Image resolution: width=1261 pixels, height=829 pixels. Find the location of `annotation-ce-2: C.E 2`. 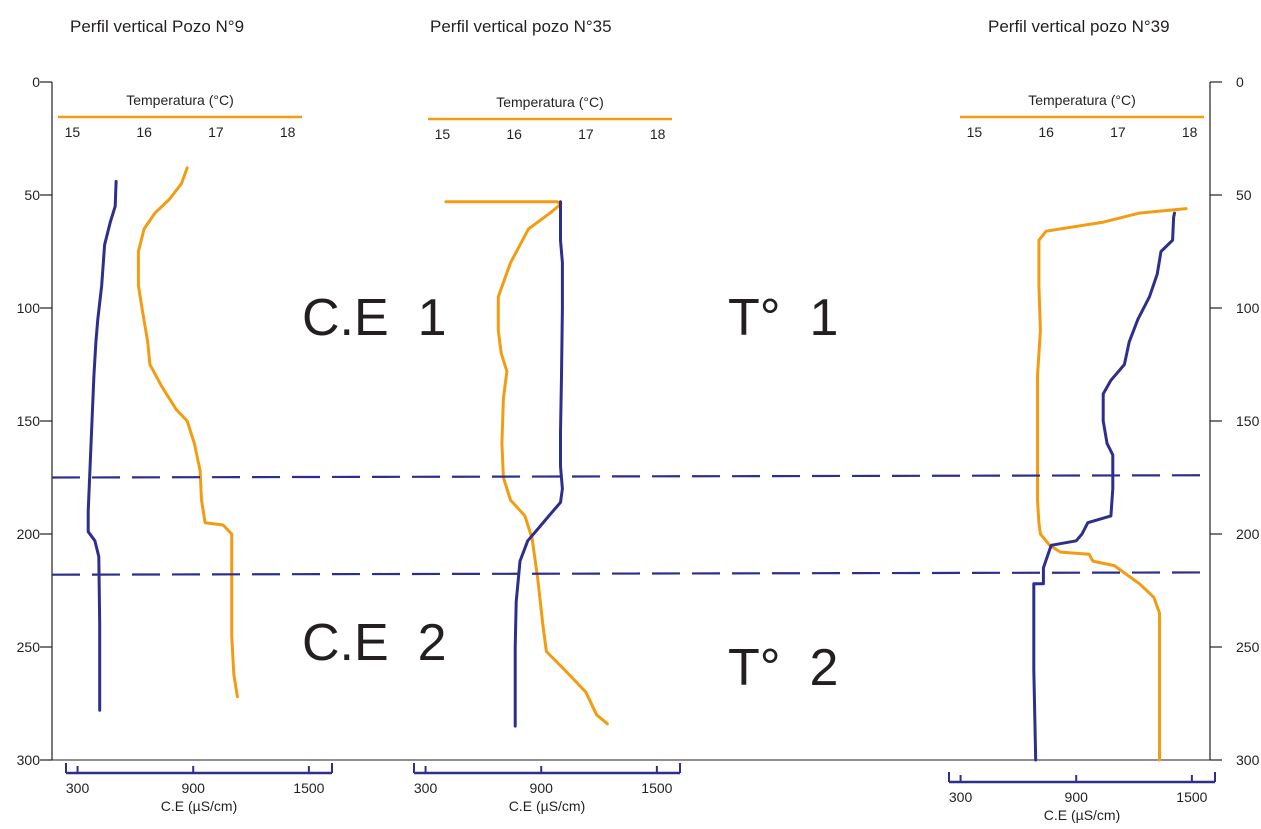

annotation-ce-2: C.E 2 is located at coordinates (374, 643).